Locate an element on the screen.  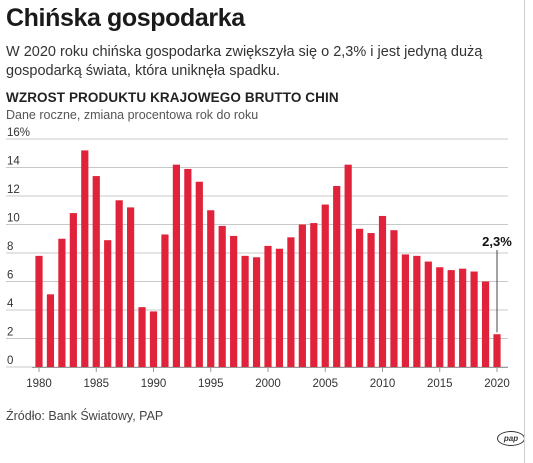
x-tick-label: 1995 is located at coordinates (211, 384).